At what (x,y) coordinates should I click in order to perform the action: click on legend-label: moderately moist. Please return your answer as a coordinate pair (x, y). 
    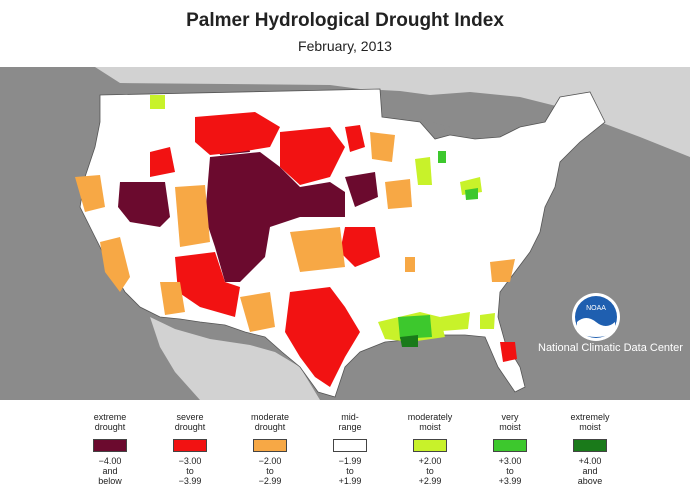
    Looking at the image, I should click on (430, 422).